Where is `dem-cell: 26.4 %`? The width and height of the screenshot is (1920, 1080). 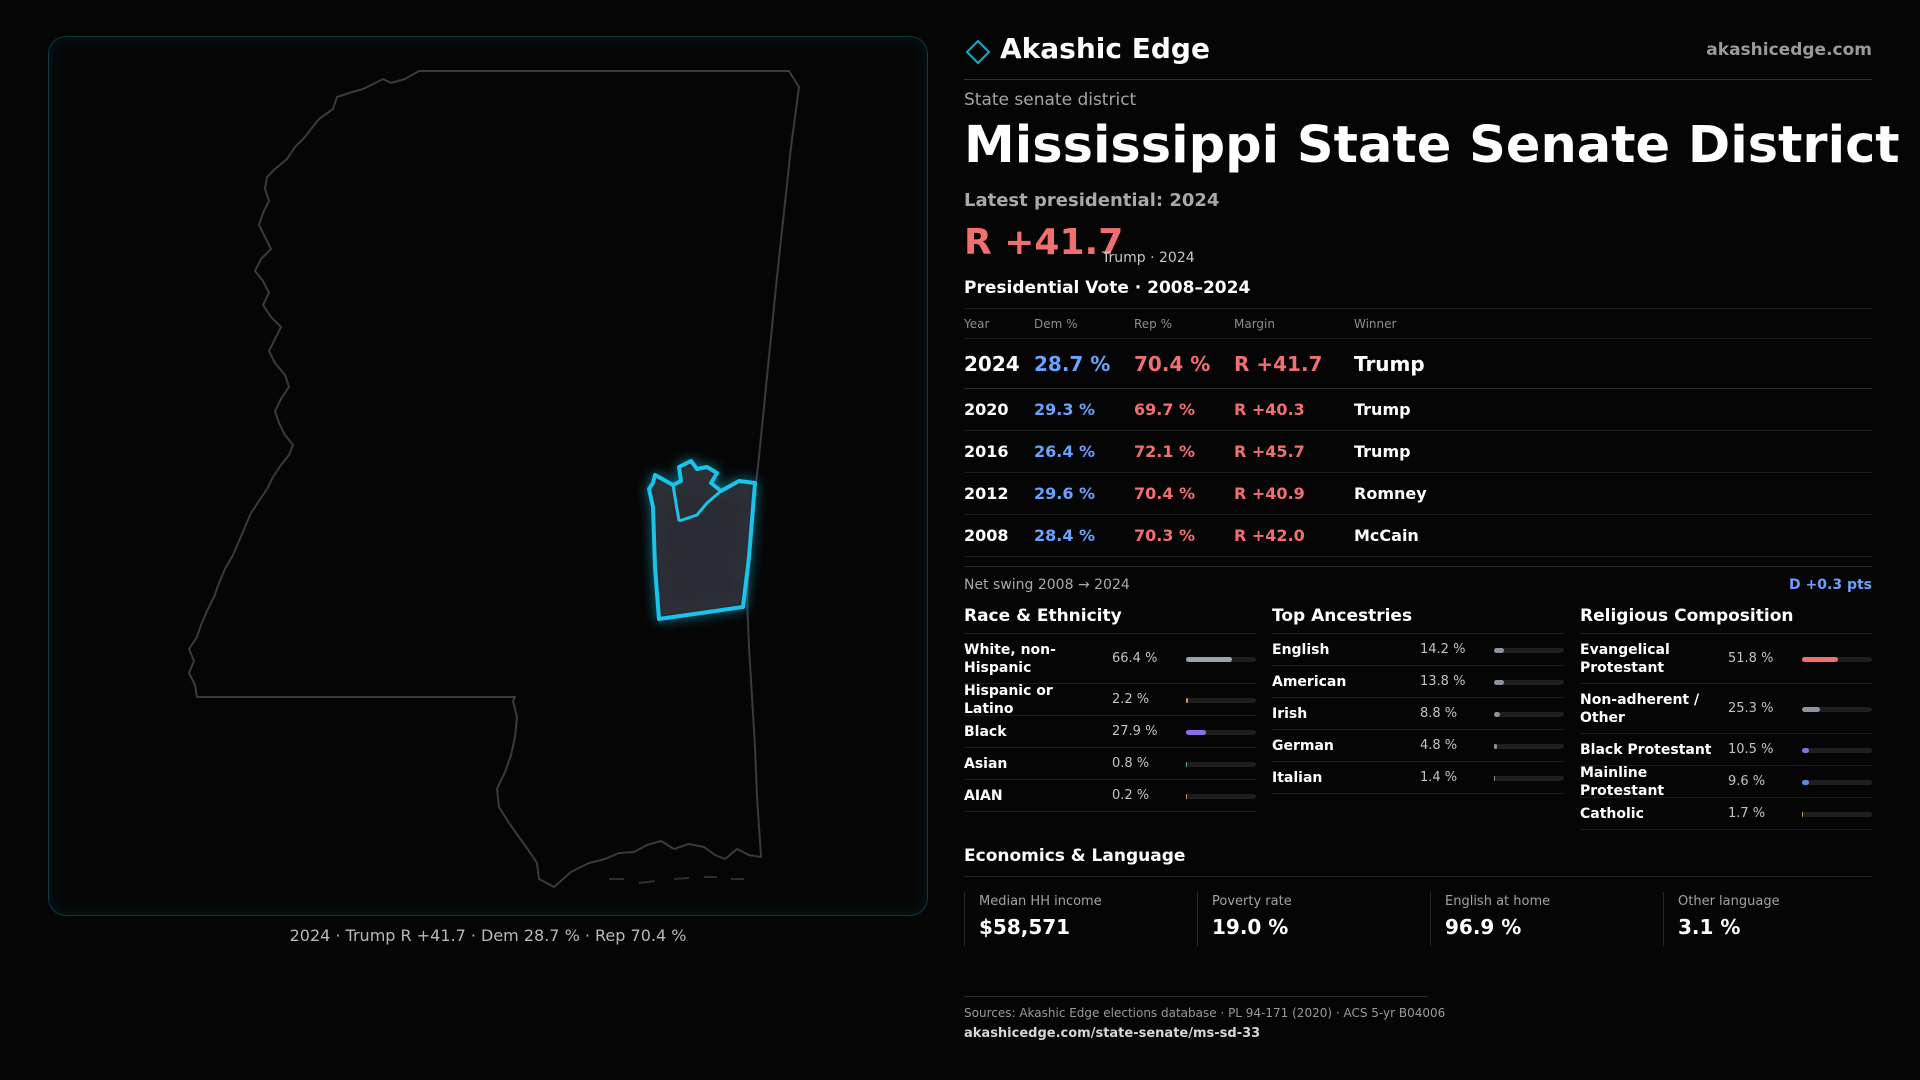
dem-cell: 26.4 % is located at coordinates (1065, 451).